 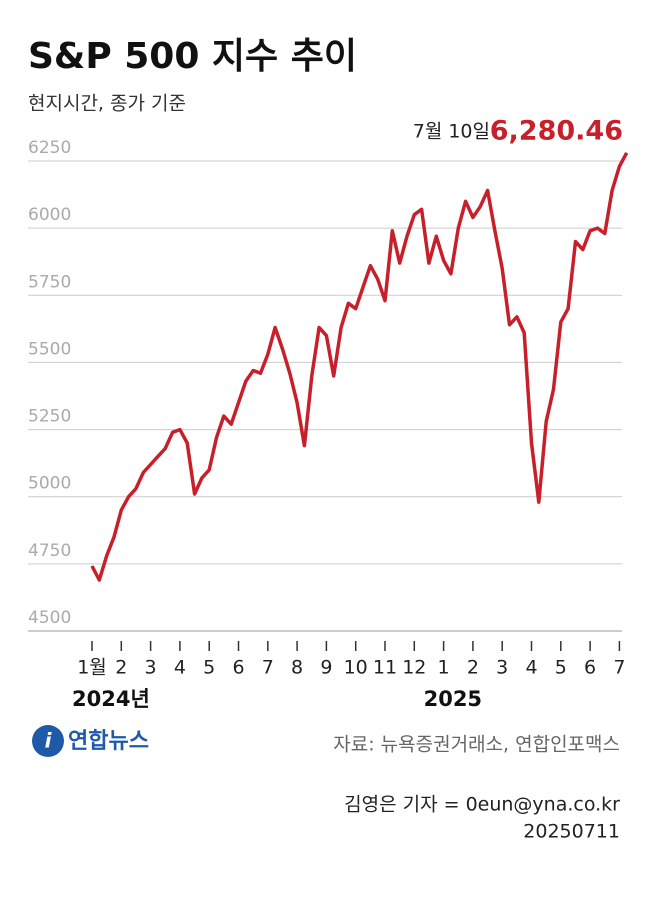 I want to click on y-tick-label: 4500, so click(x=49, y=618).